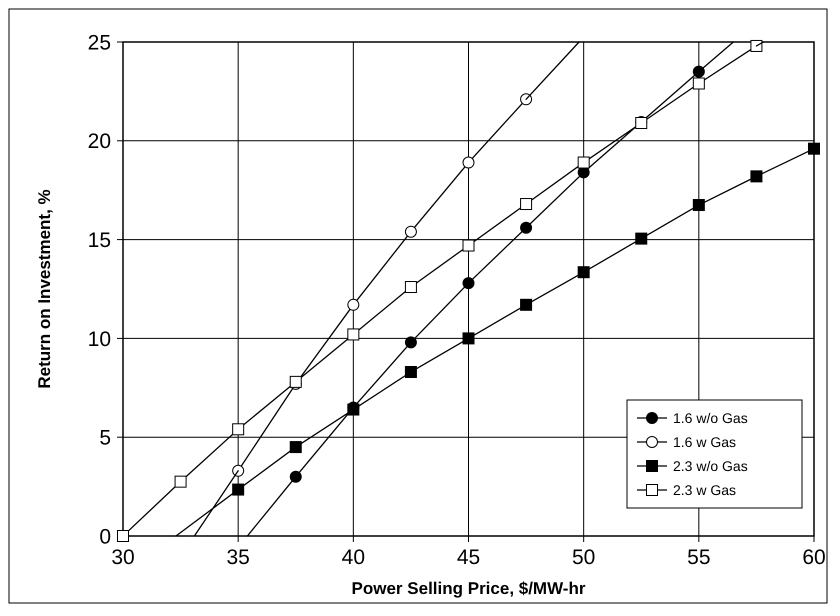 This screenshot has height=616, width=840. Describe the element at coordinates (468, 557) in the screenshot. I see `x-tick-label: 45` at that location.